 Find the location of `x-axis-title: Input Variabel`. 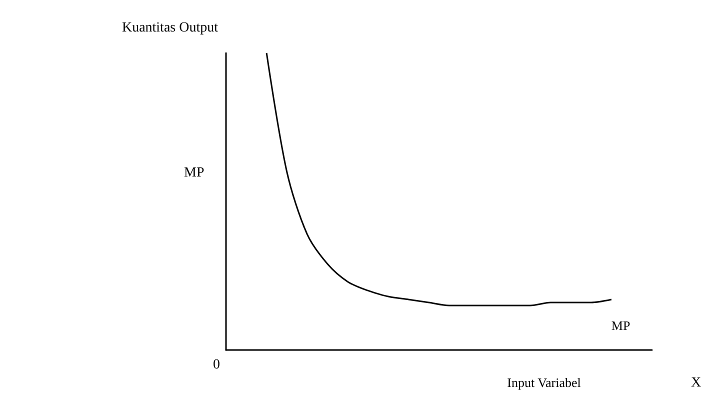

x-axis-title: Input Variabel is located at coordinates (544, 382).